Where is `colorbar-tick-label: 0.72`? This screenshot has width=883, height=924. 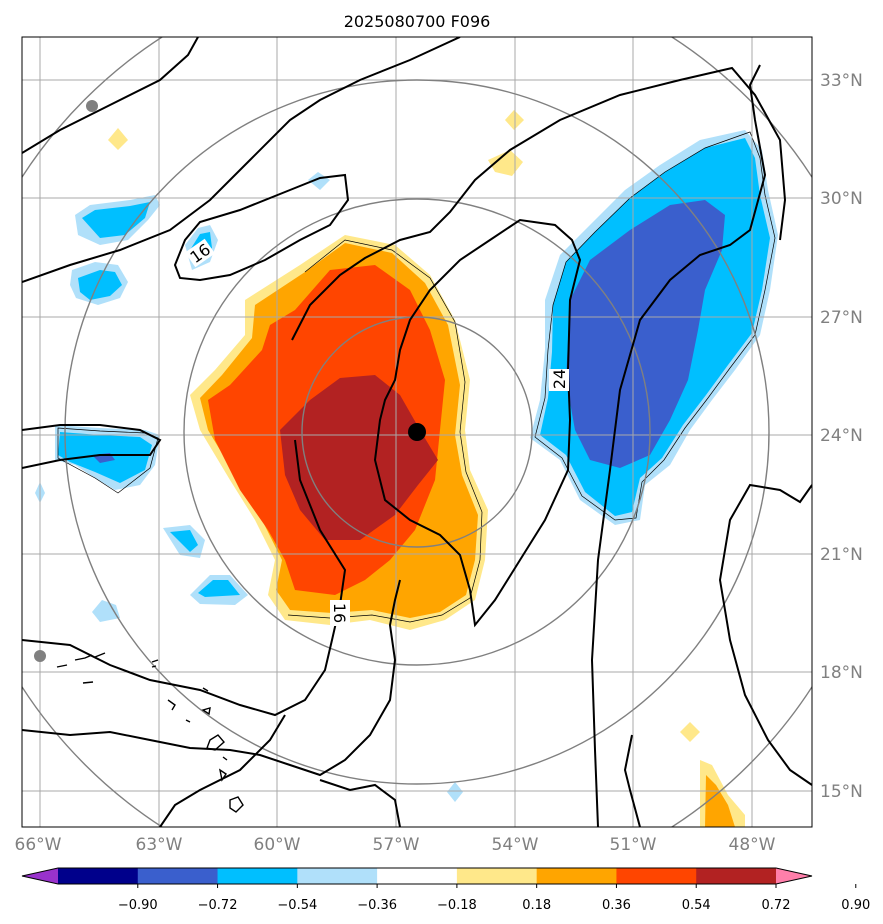 colorbar-tick-label: 0.72 is located at coordinates (776, 905).